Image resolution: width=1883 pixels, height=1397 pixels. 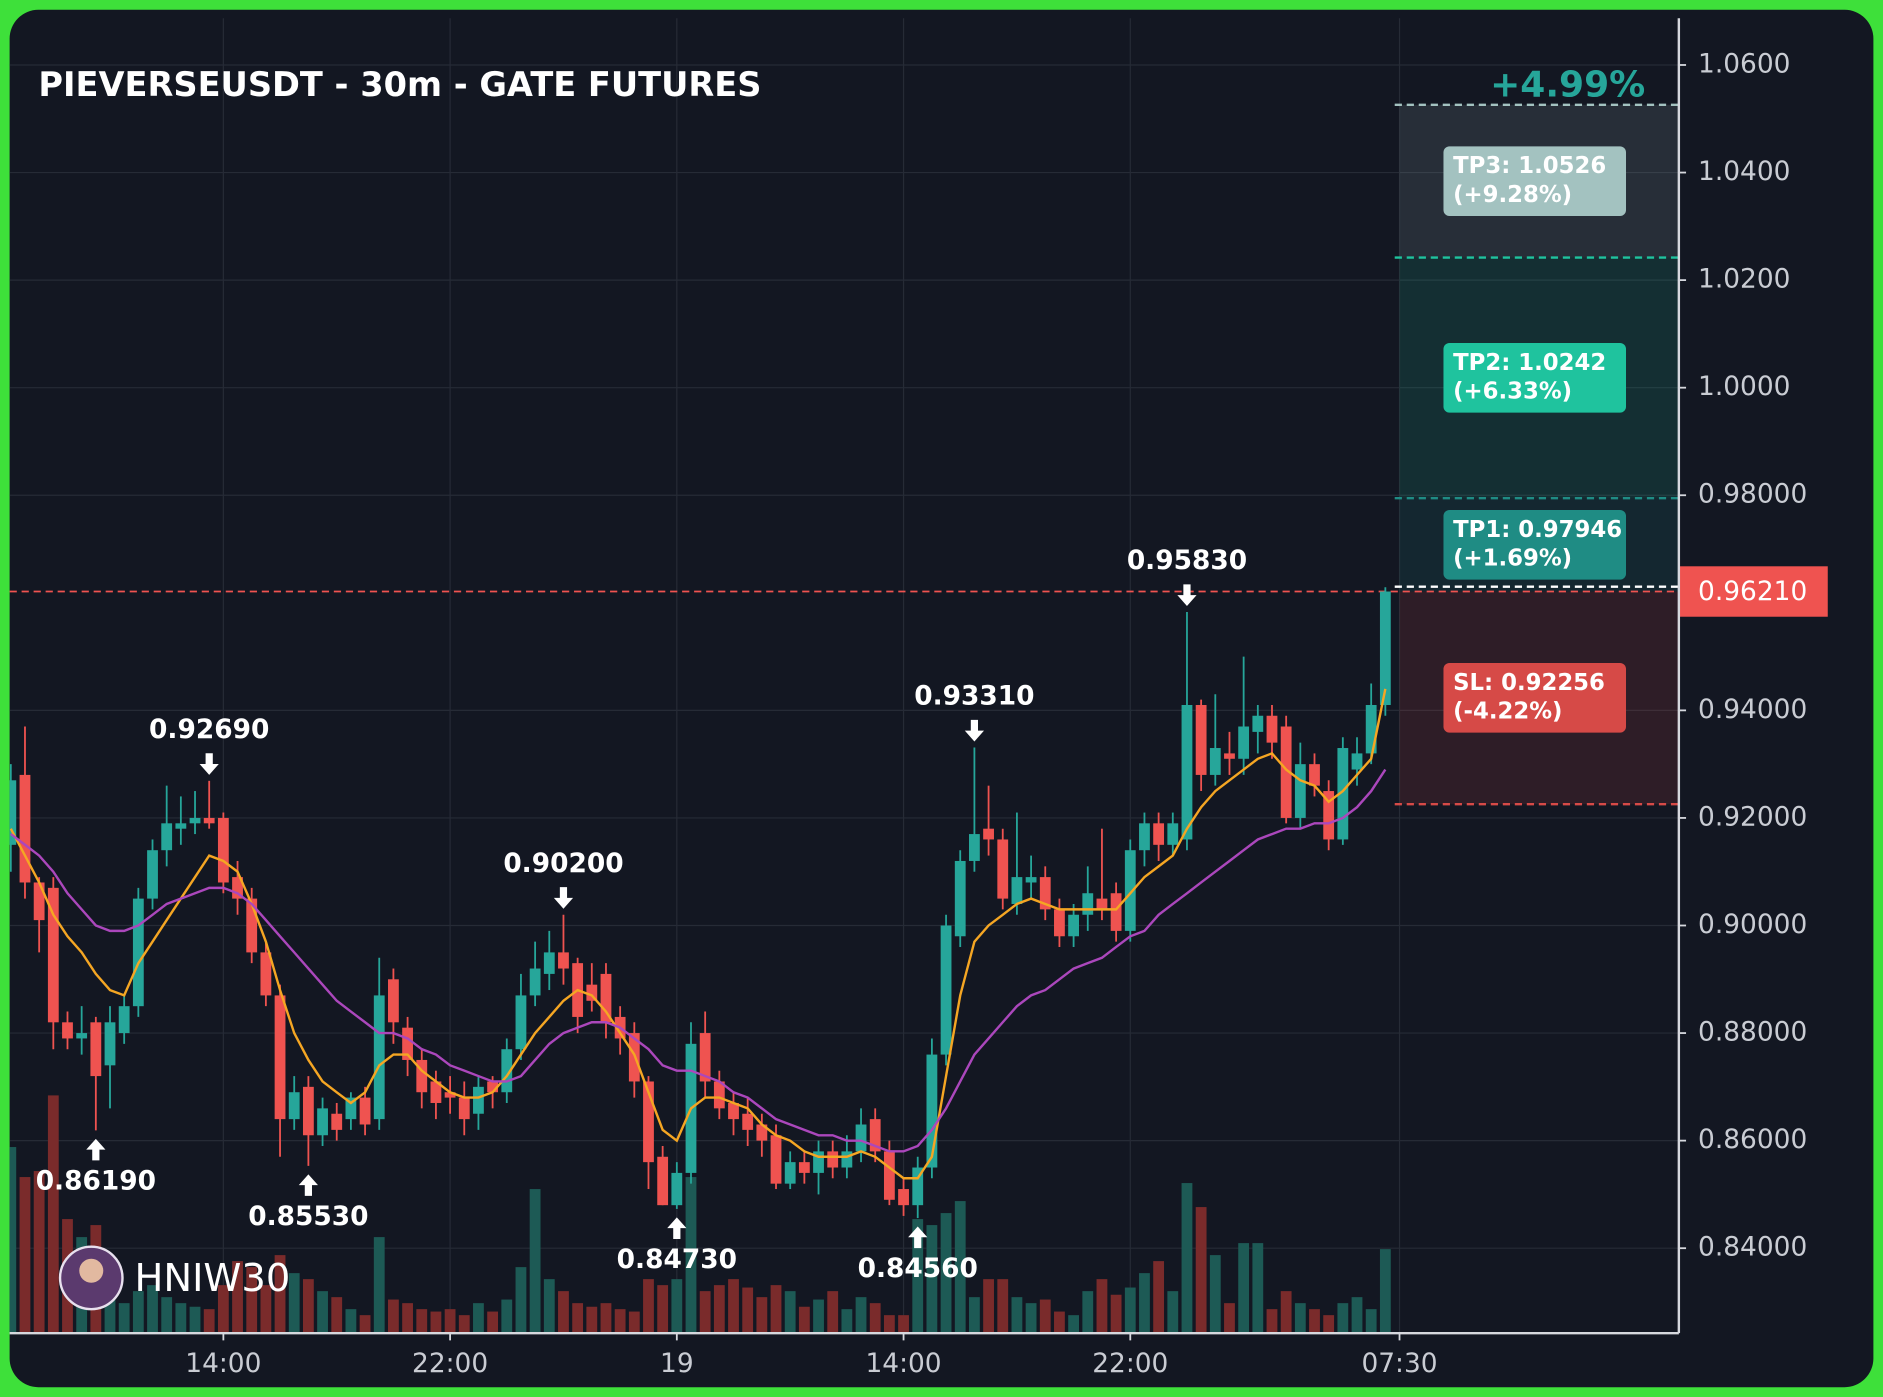 What do you see at coordinates (91, 1270) in the screenshot?
I see `avatar-face` at bounding box center [91, 1270].